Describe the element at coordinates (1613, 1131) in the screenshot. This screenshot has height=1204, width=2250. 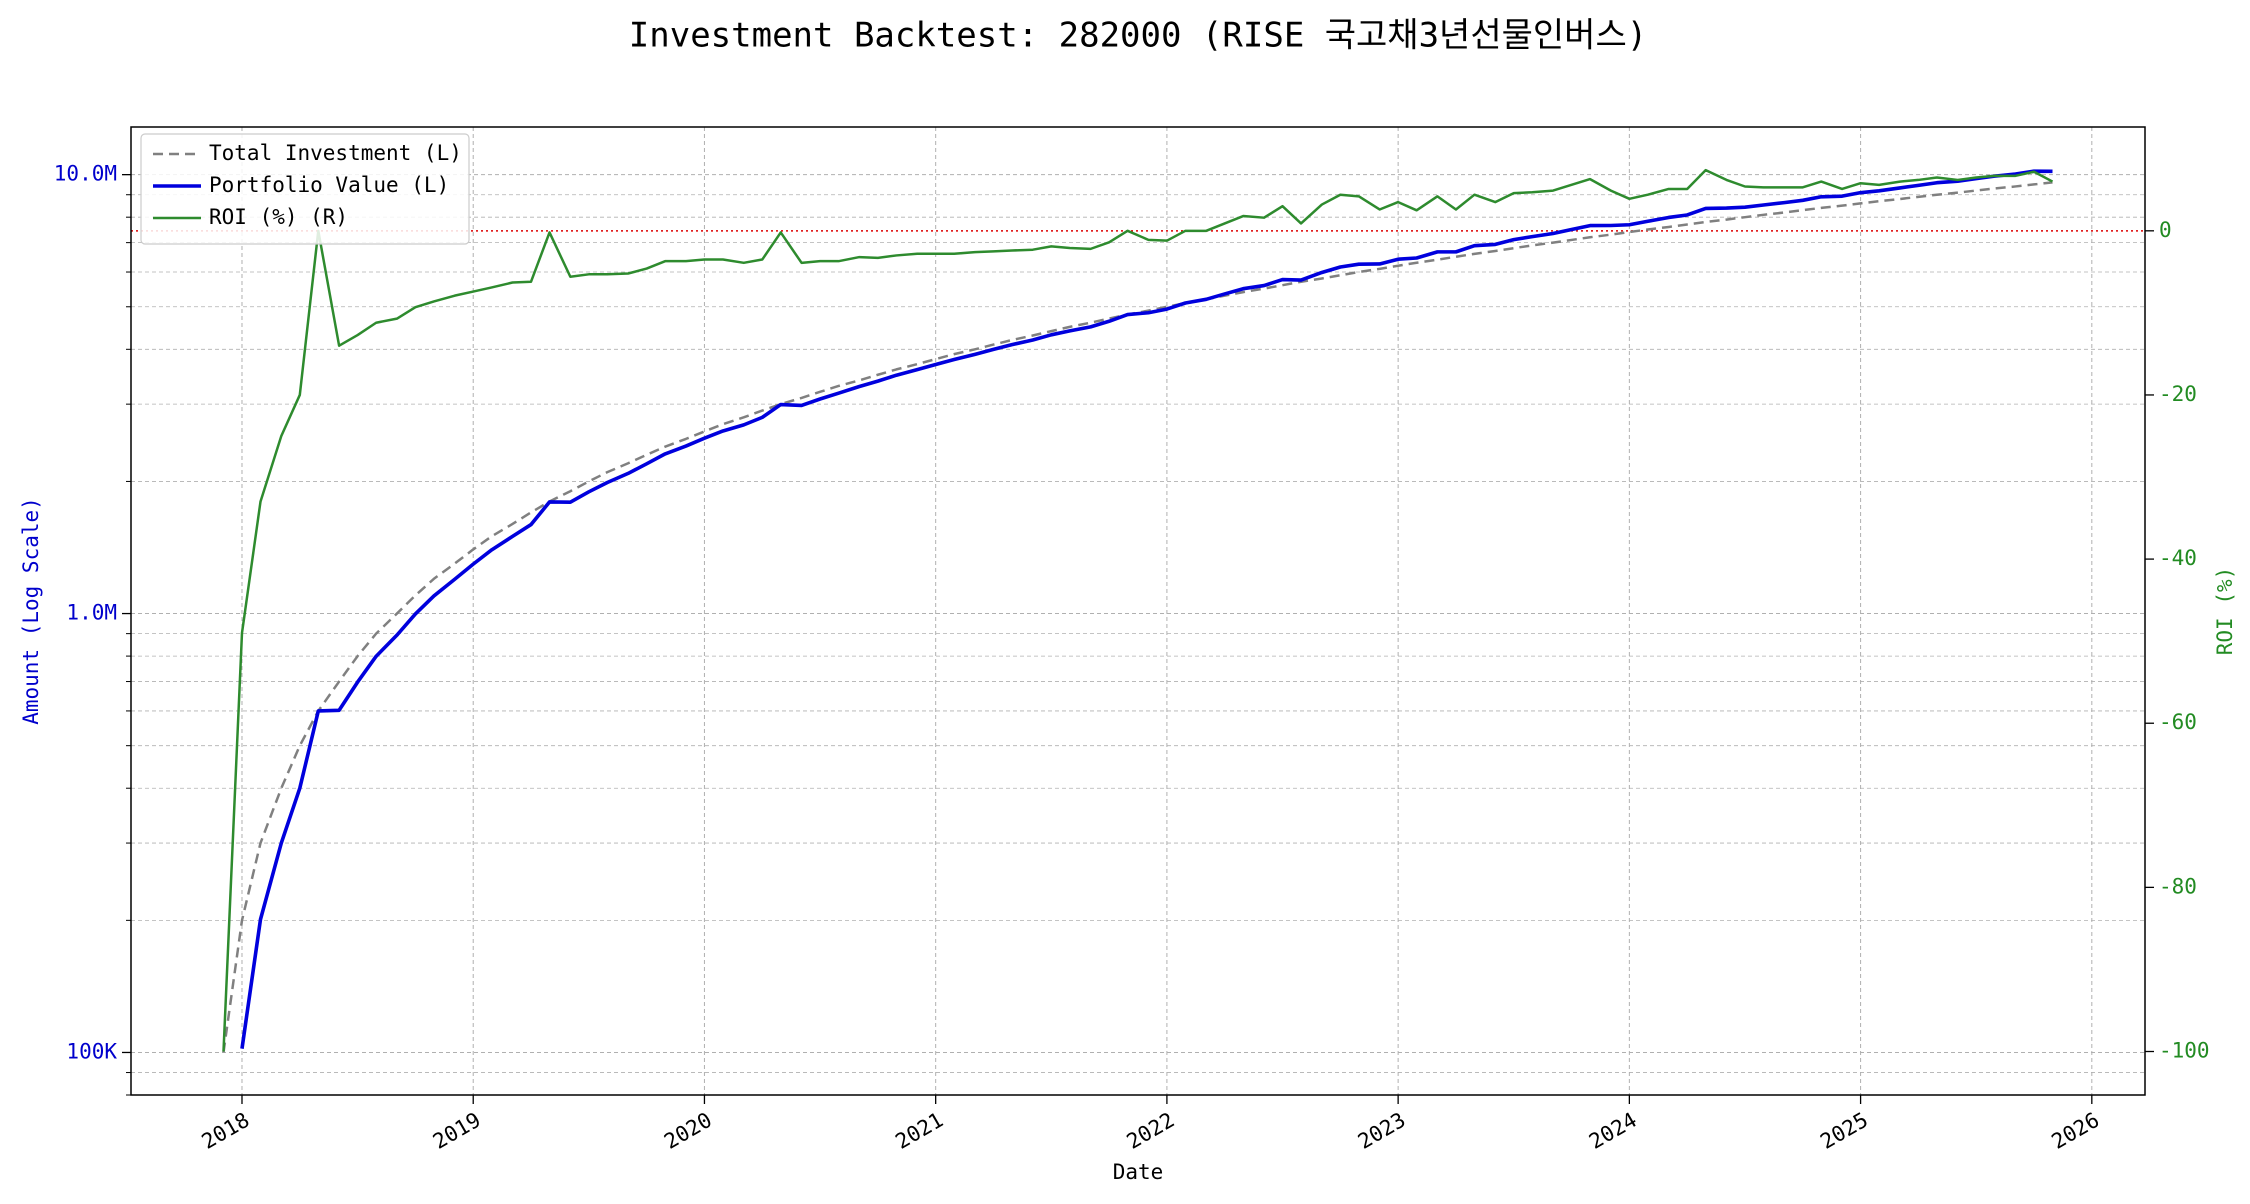
I see `x-tick-label: 2024` at that location.